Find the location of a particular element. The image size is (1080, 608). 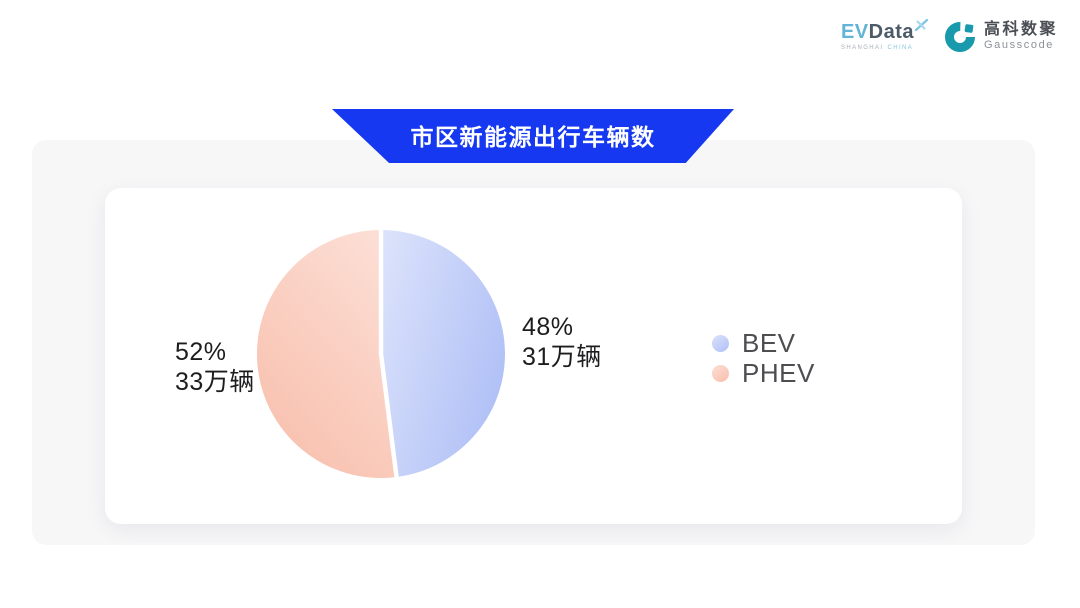

phev-percent-text: 52% is located at coordinates (201, 352).